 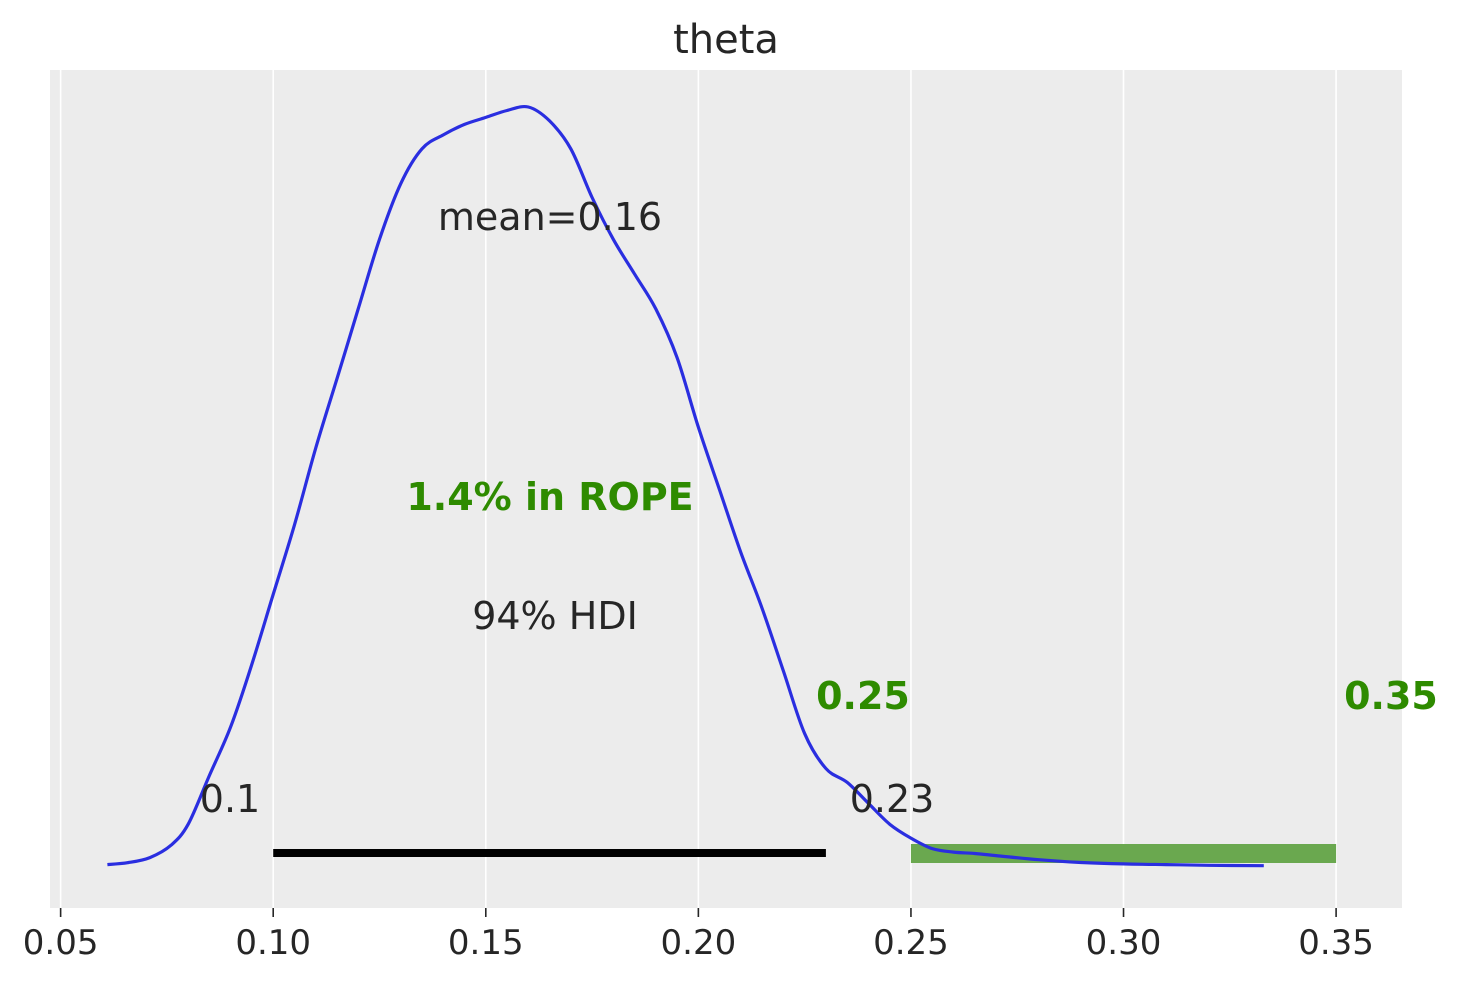 I want to click on rope-low-label: 0.25, so click(x=863, y=696).